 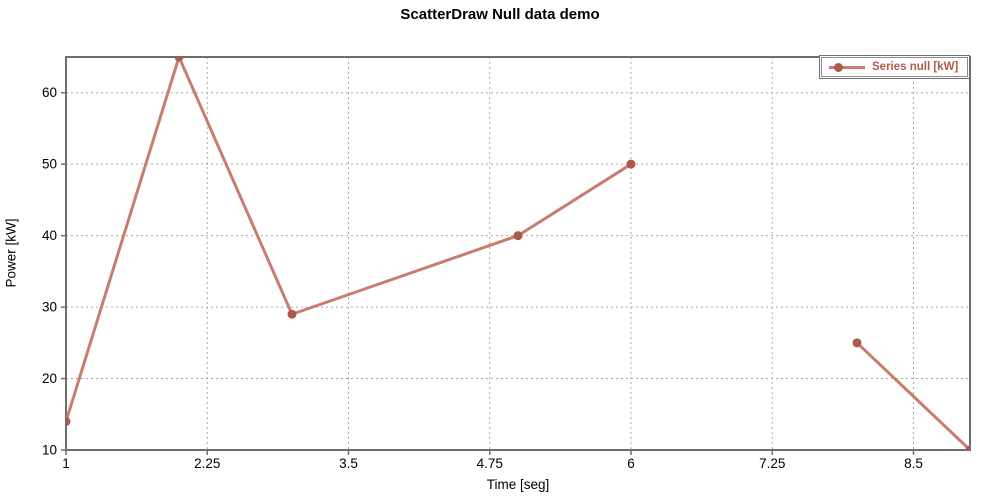 What do you see at coordinates (49, 92) in the screenshot?
I see `y-tick-label: 60` at bounding box center [49, 92].